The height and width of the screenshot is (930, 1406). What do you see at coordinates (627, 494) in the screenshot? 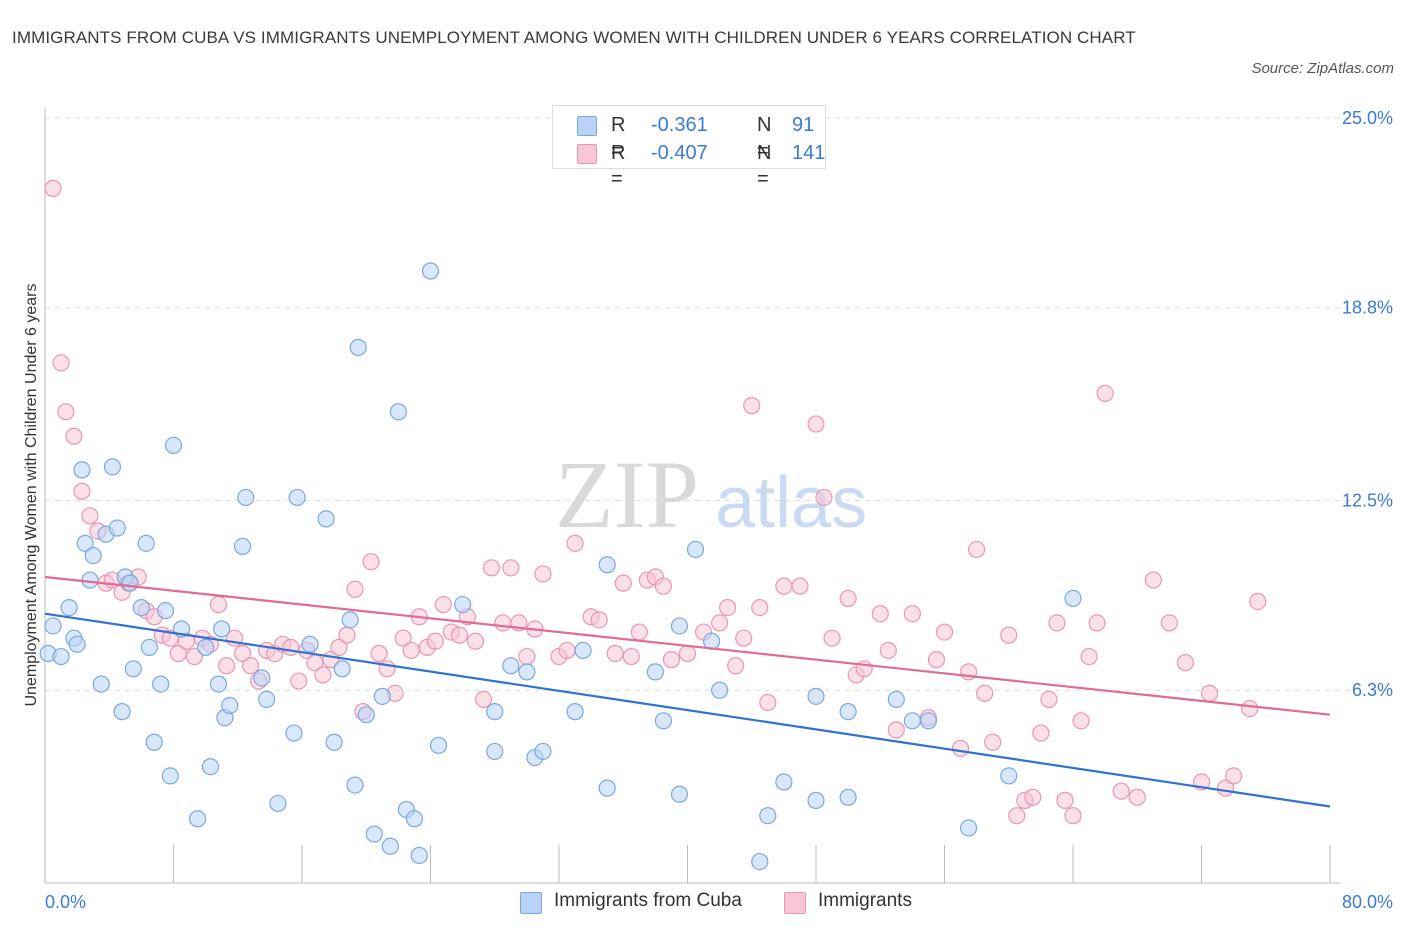
I see `watermark-zip: ZIP` at bounding box center [627, 494].